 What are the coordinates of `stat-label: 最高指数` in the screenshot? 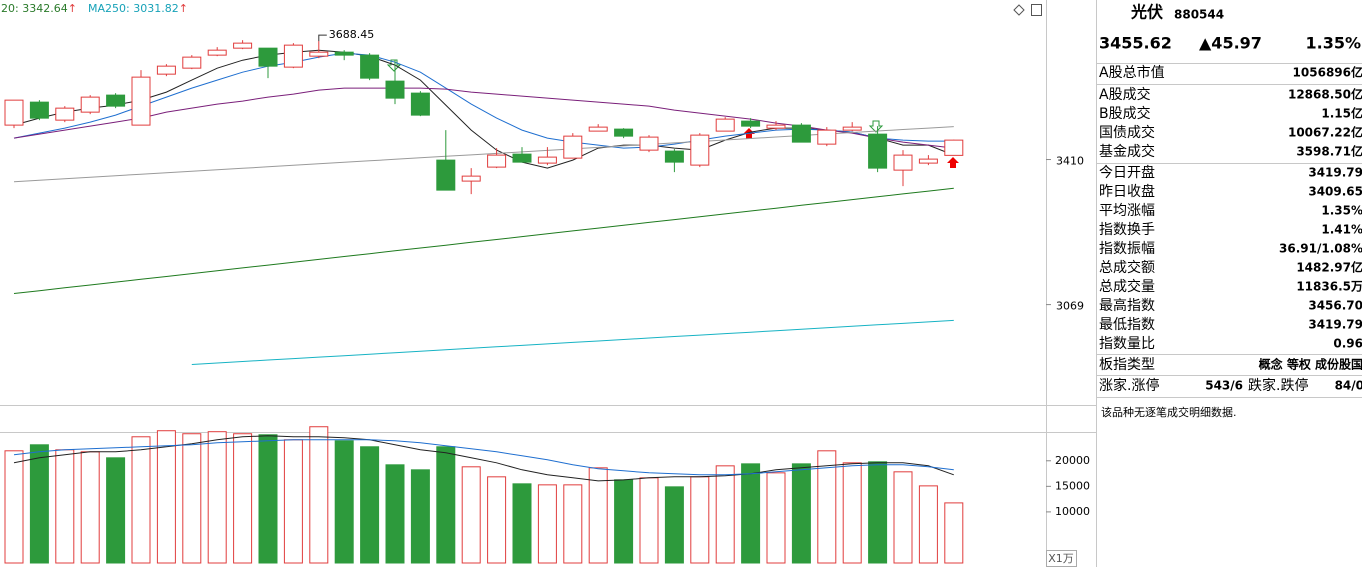 It's located at (1127, 305).